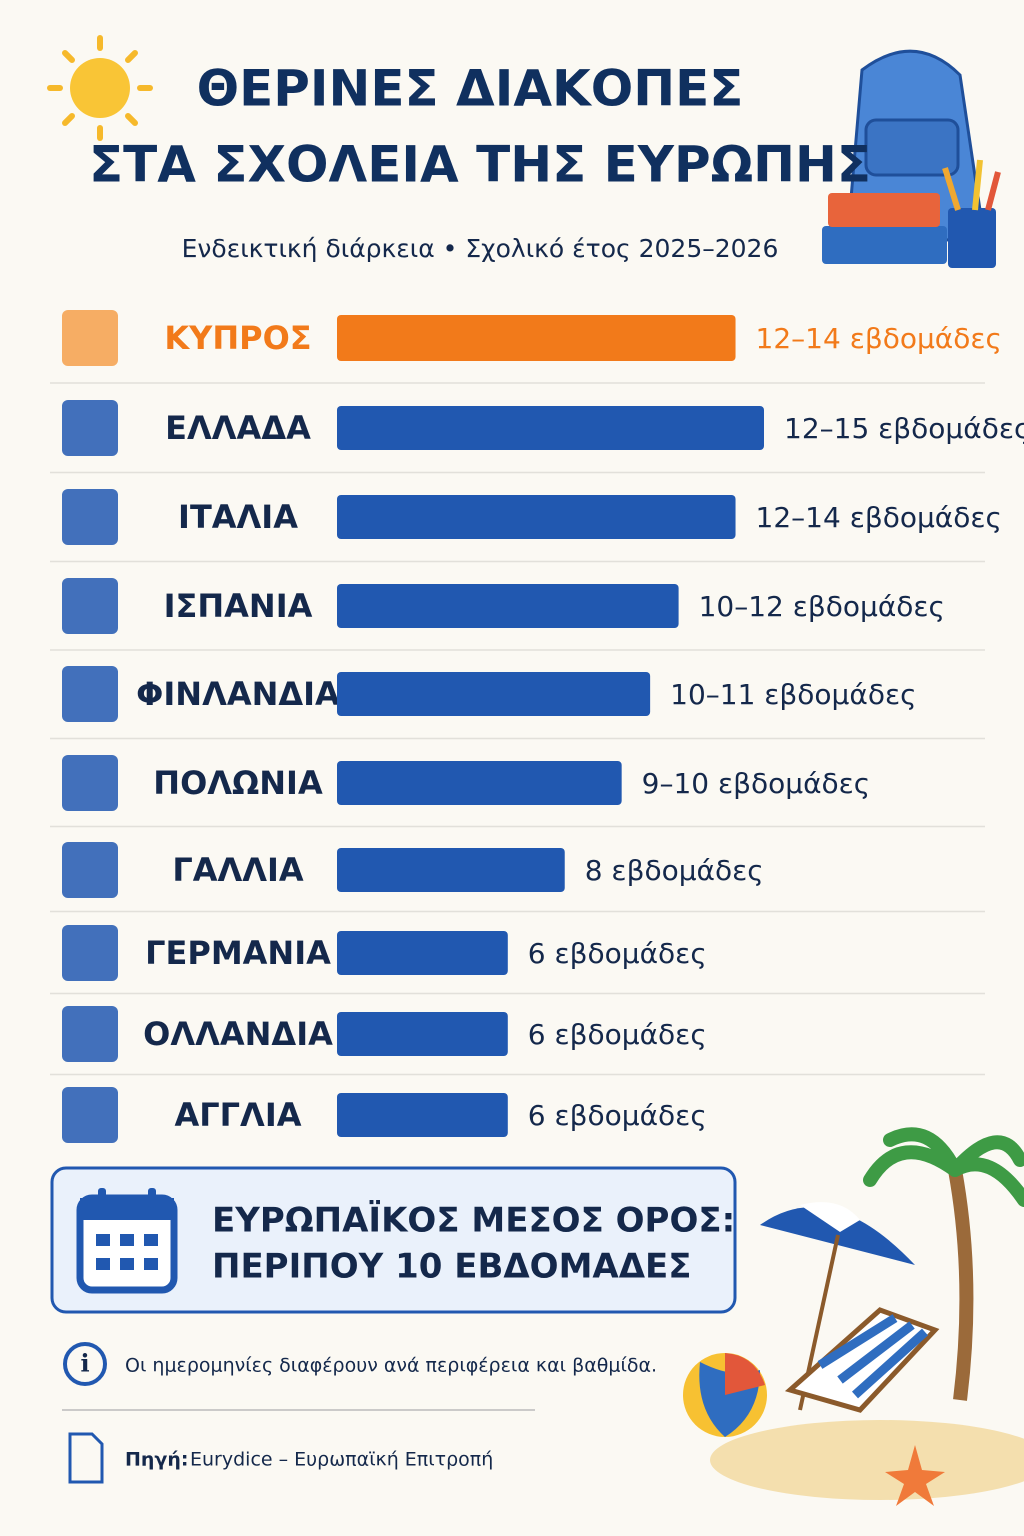  Describe the element at coordinates (793, 694) in the screenshot. I see `value-label: 10–11 εβδομάδες` at that location.